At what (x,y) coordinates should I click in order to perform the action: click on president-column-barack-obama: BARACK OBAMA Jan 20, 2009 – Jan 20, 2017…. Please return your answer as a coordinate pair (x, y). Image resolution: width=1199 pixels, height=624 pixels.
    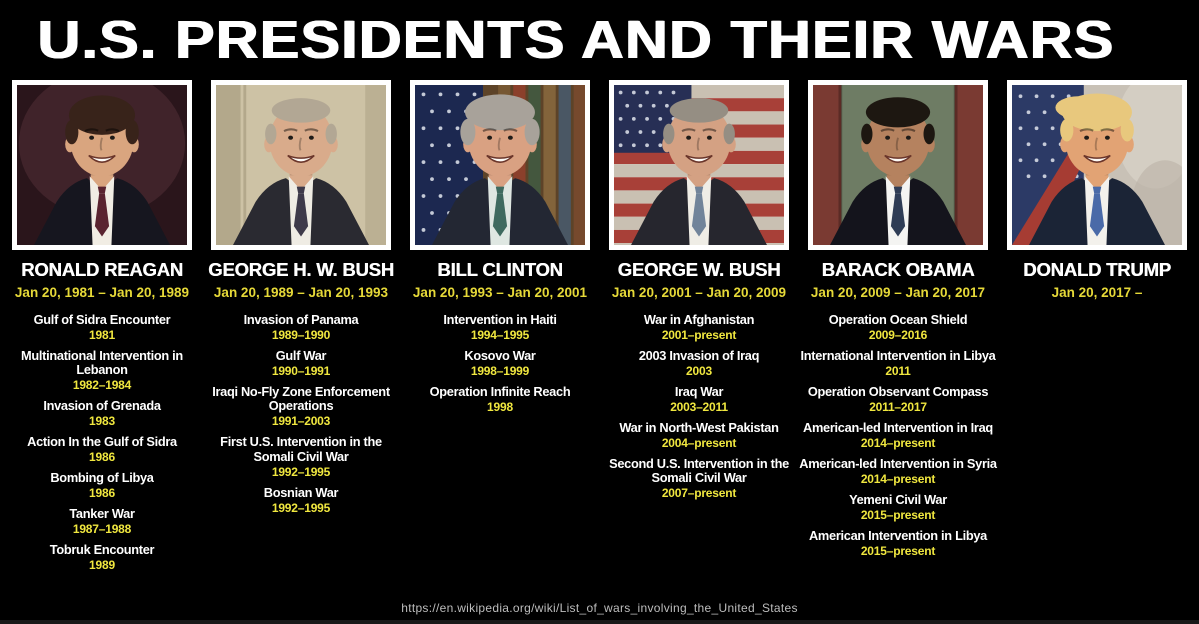
    Looking at the image, I should click on (898, 329).